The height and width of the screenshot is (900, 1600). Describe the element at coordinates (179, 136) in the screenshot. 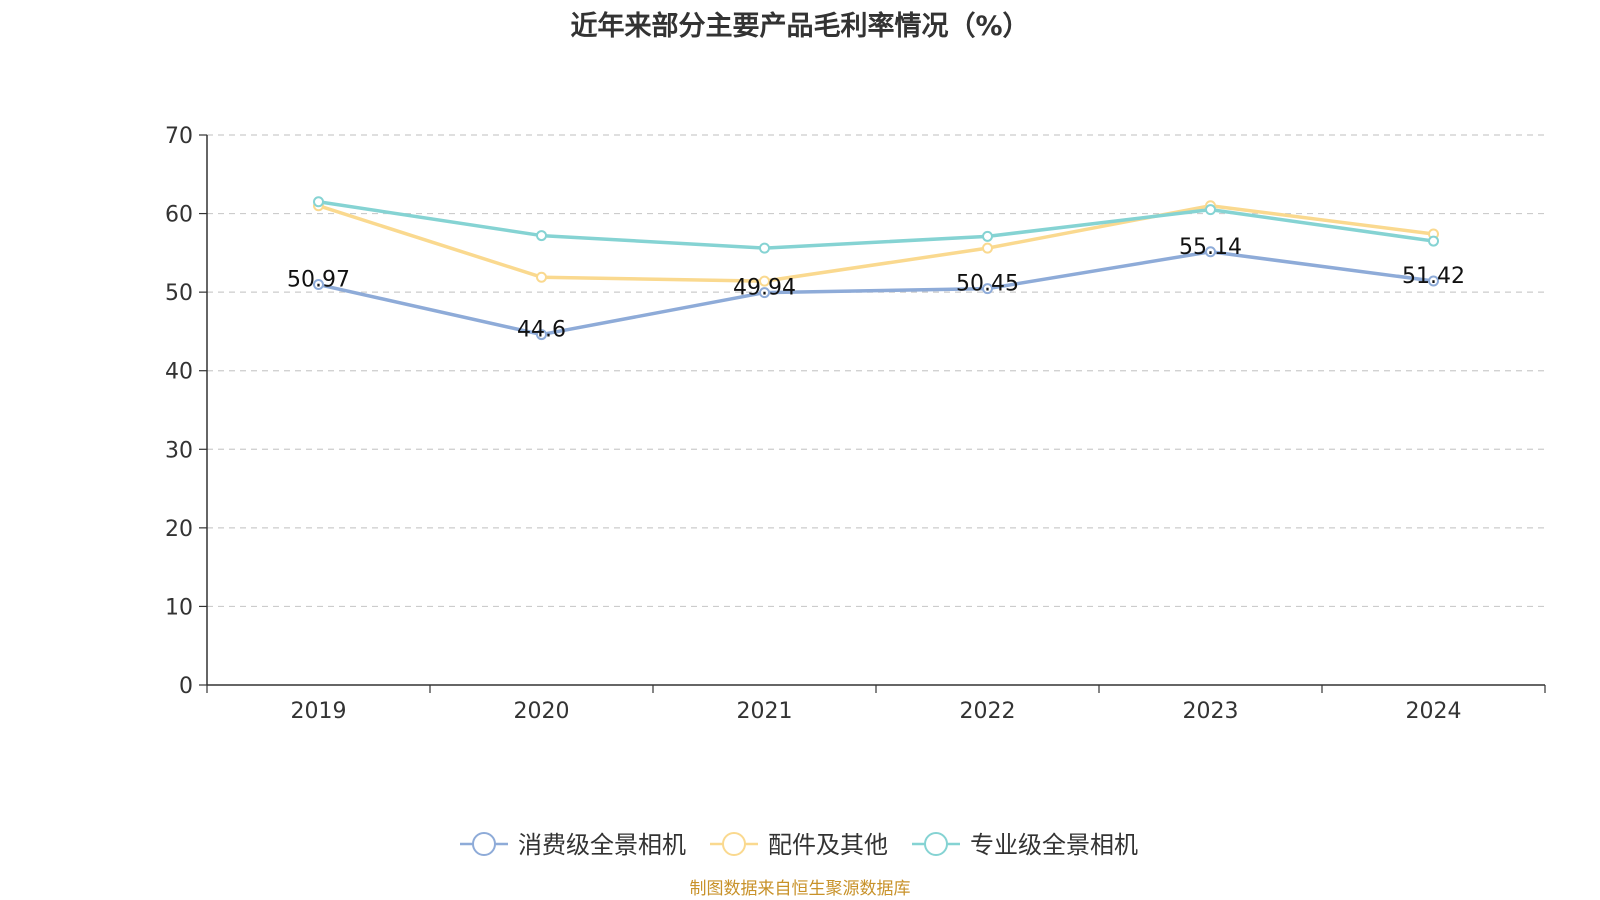

I see `y-tick-label: 70` at that location.